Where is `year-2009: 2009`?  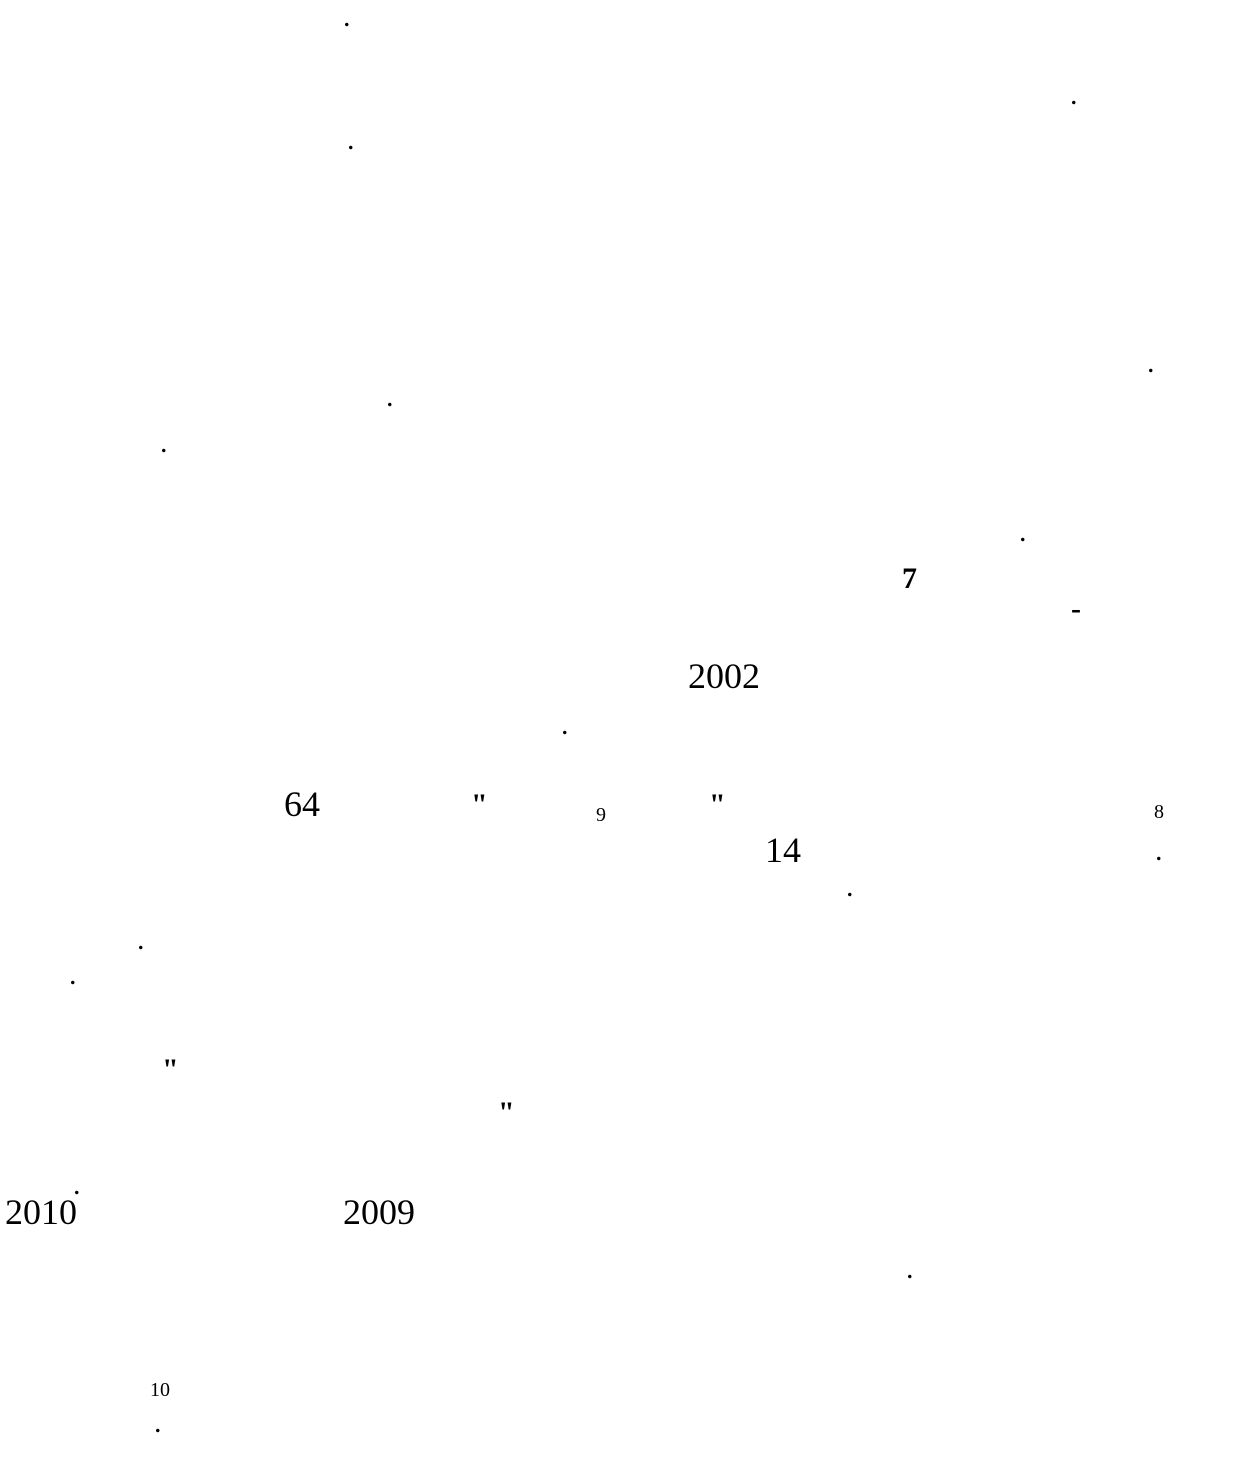 year-2009: 2009 is located at coordinates (379, 1212).